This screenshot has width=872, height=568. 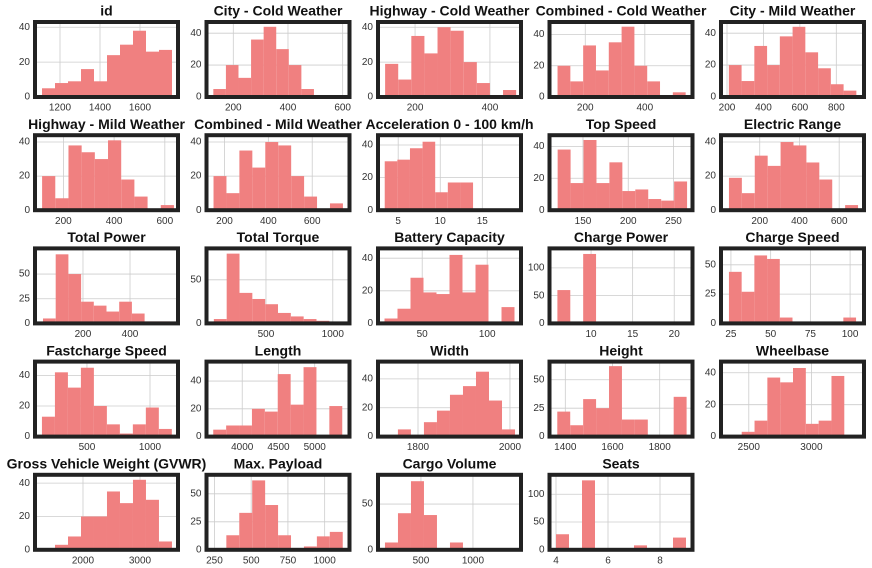 What do you see at coordinates (140, 108) in the screenshot?
I see `x-tick-label: 1600` at bounding box center [140, 108].